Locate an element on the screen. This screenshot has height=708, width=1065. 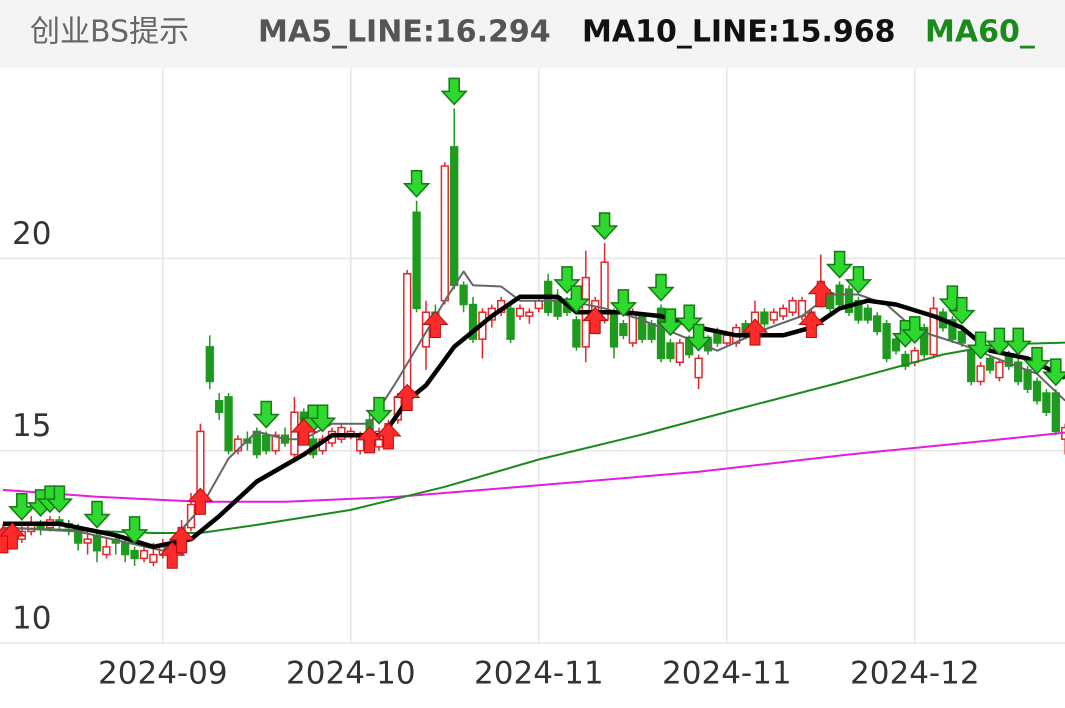
x-tick-label: 2024-12 is located at coordinates (915, 674).